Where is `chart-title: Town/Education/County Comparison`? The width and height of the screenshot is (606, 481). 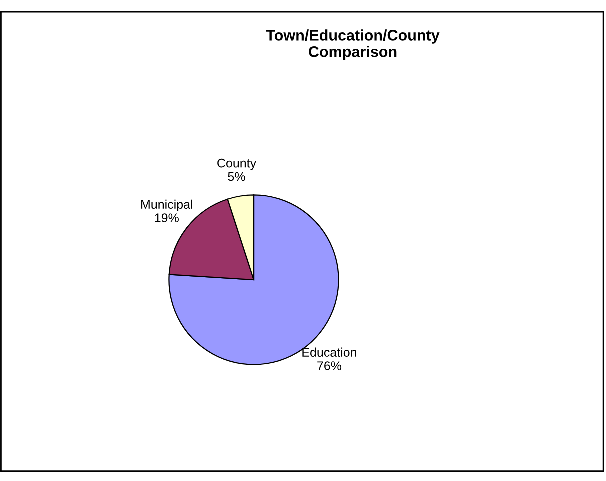
chart-title: Town/Education/County Comparison is located at coordinates (353, 45).